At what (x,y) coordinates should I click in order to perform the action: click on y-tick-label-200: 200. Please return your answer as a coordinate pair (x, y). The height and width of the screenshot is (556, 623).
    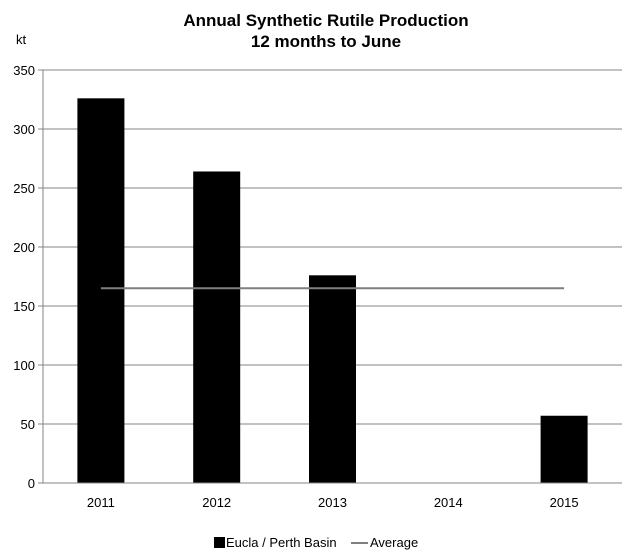
    Looking at the image, I should click on (24, 247).